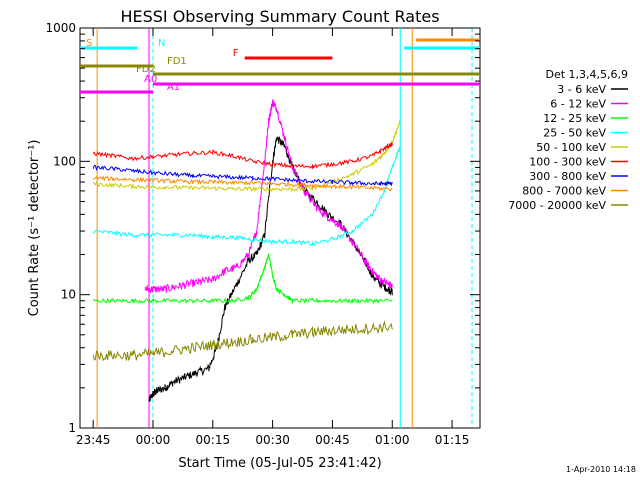 Image resolution: width=640 pixels, height=484 pixels. Describe the element at coordinates (173, 87) in the screenshot. I see `flag-label: A1` at that location.